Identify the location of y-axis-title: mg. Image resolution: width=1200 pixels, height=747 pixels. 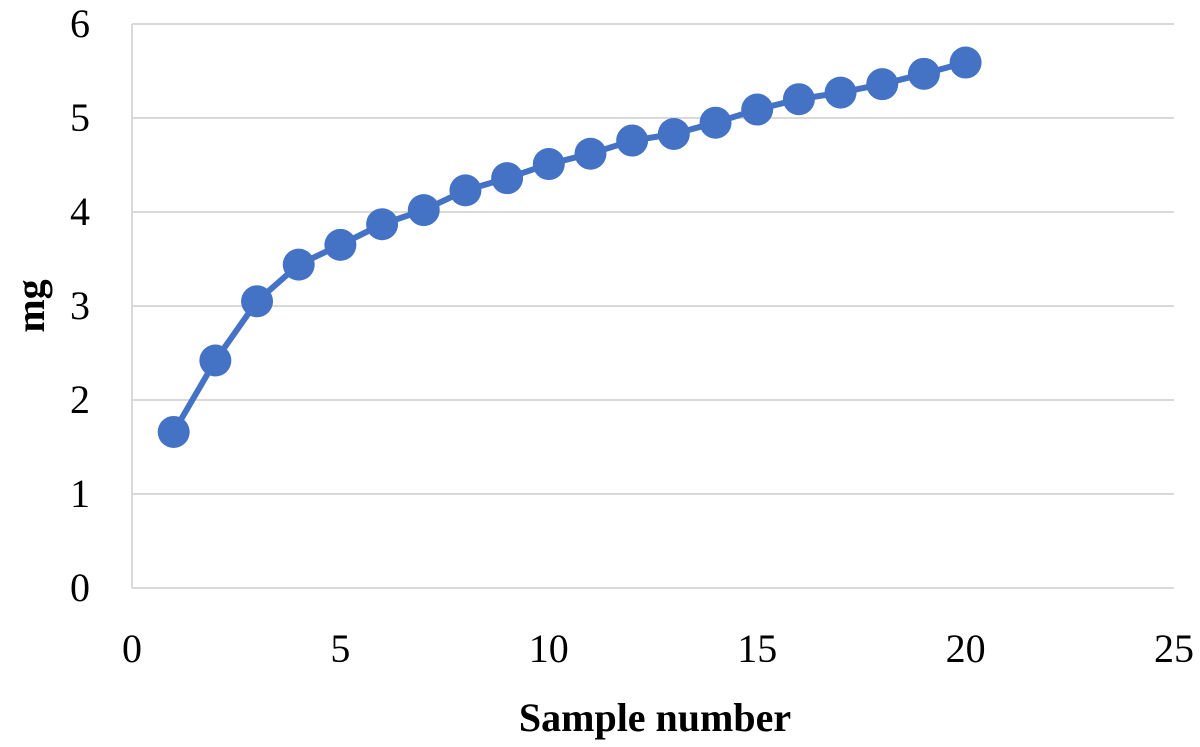
(30, 305).